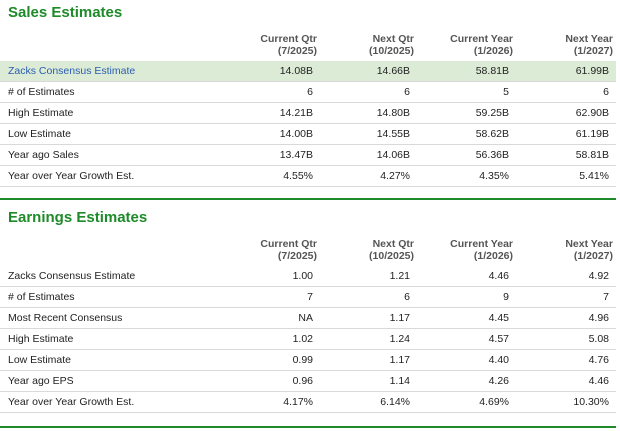 This screenshot has height=431, width=620. Describe the element at coordinates (65, 12) in the screenshot. I see `sales-estimates-title: Sales Estimates` at that location.